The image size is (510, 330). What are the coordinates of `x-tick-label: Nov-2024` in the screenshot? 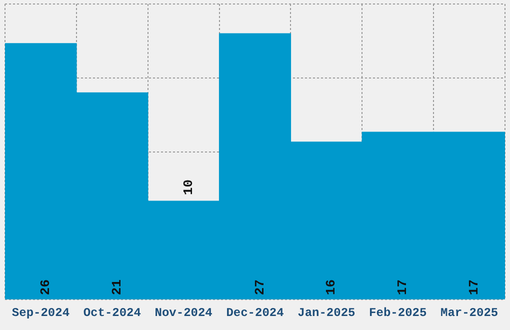 It's located at (183, 313).